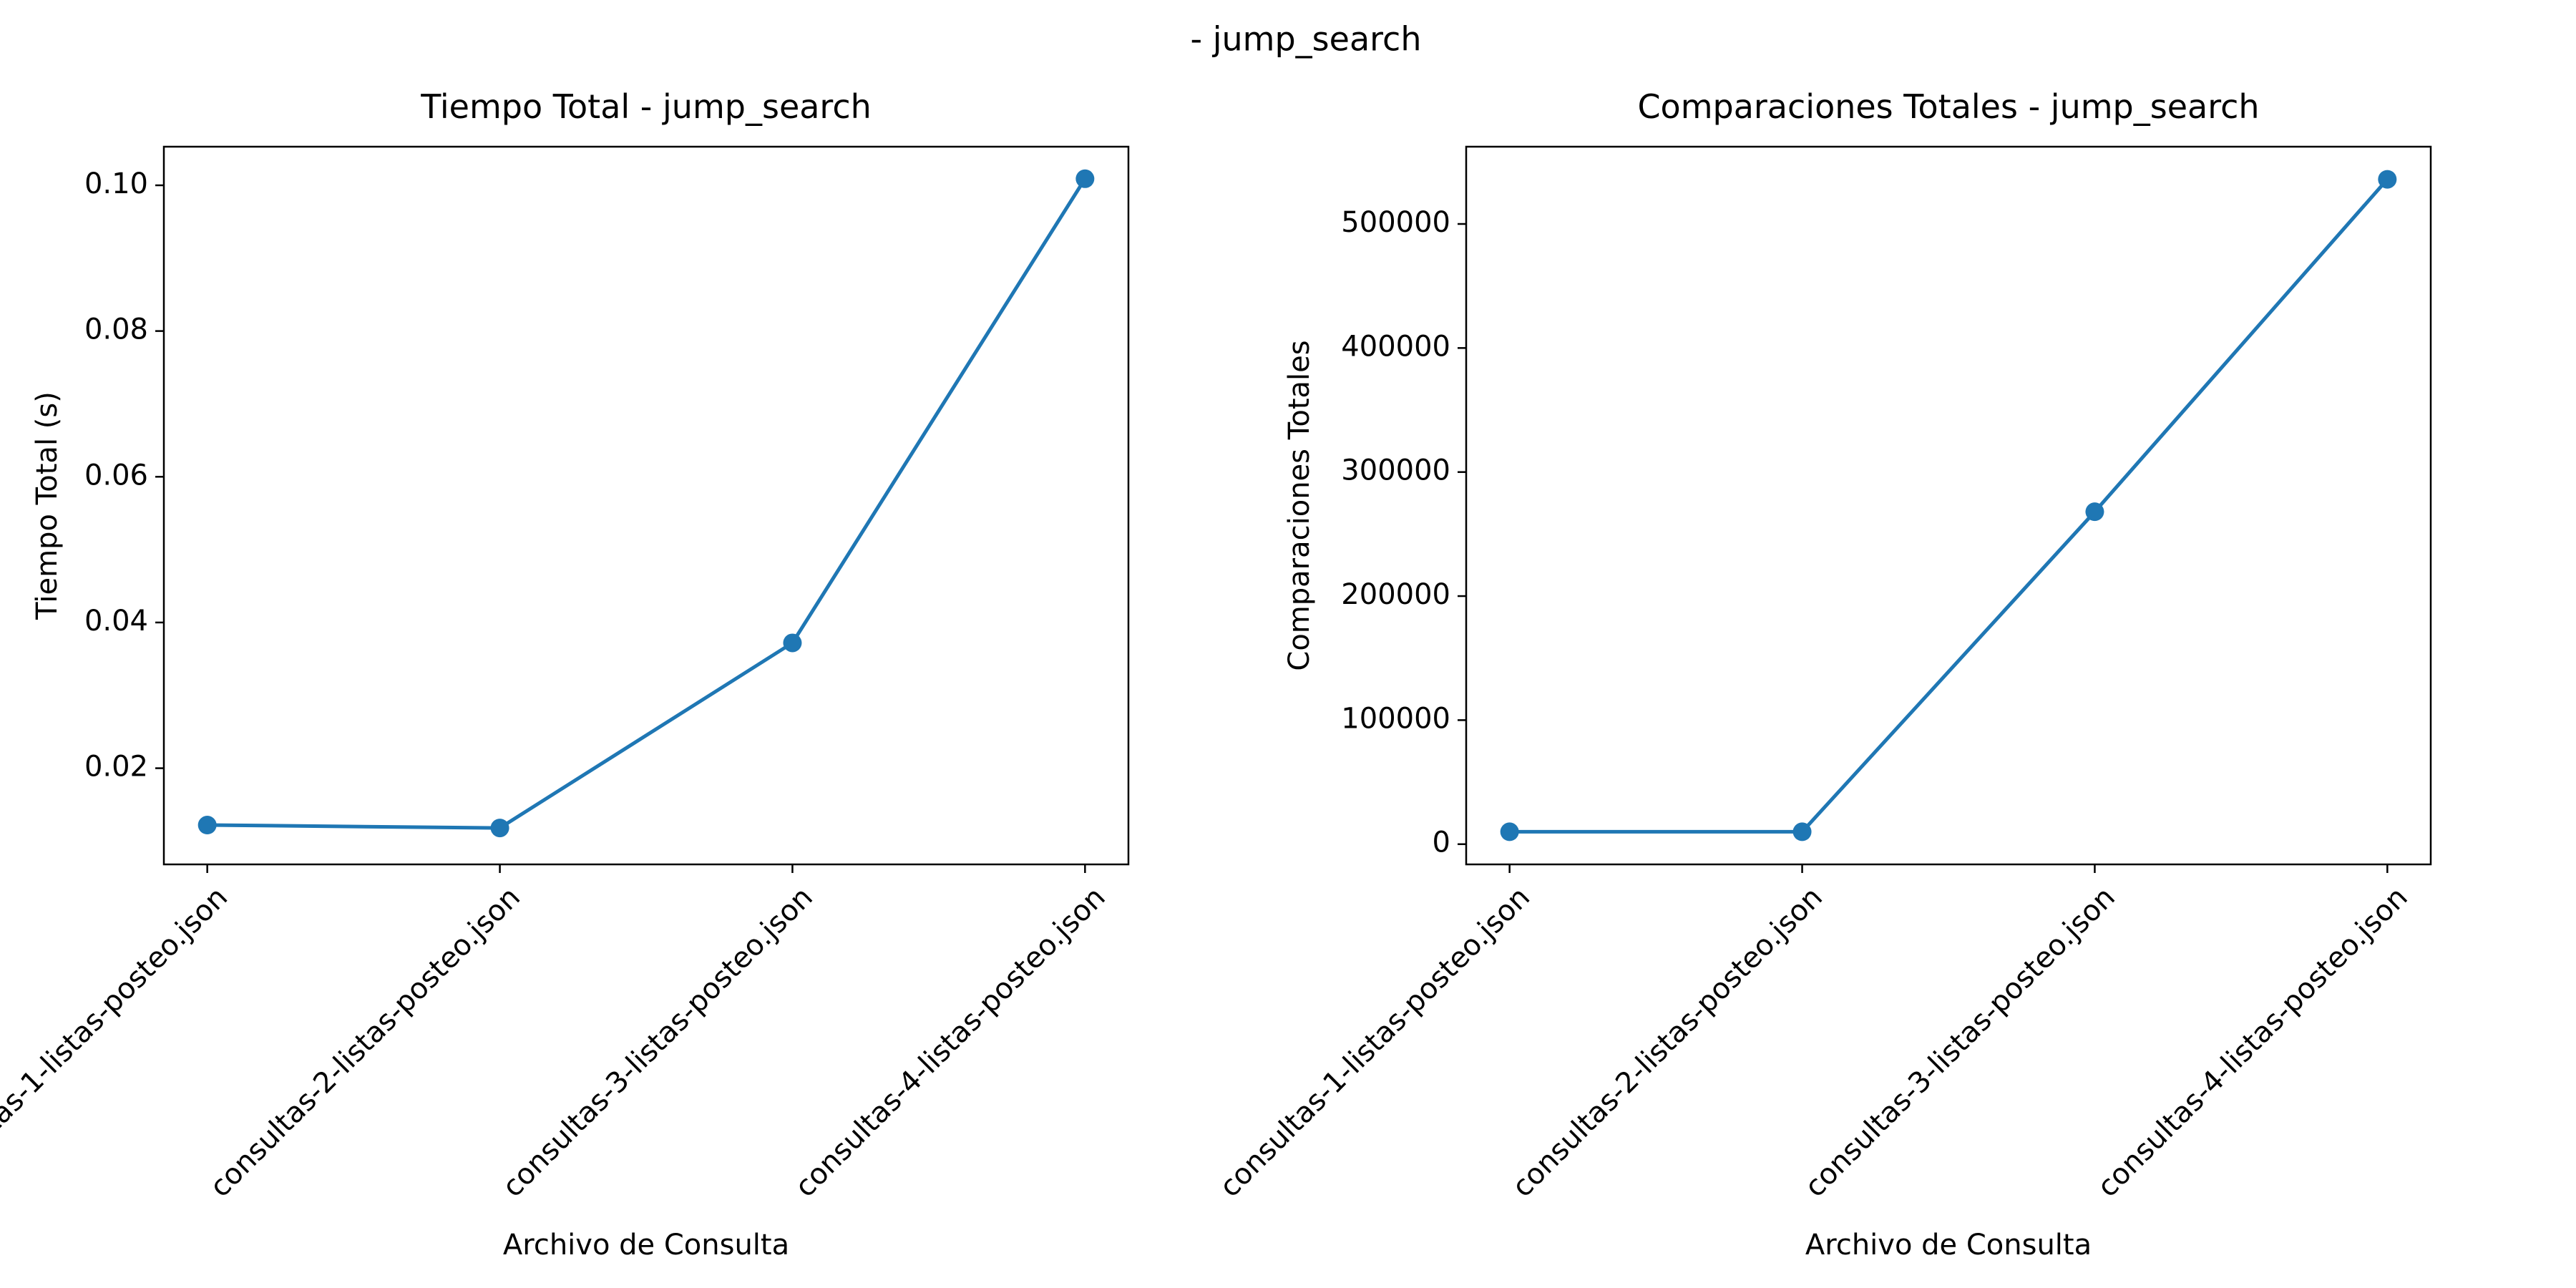  Describe the element at coordinates (1948, 106) in the screenshot. I see `chart-title: Comparaciones Totales - jump_search` at that location.